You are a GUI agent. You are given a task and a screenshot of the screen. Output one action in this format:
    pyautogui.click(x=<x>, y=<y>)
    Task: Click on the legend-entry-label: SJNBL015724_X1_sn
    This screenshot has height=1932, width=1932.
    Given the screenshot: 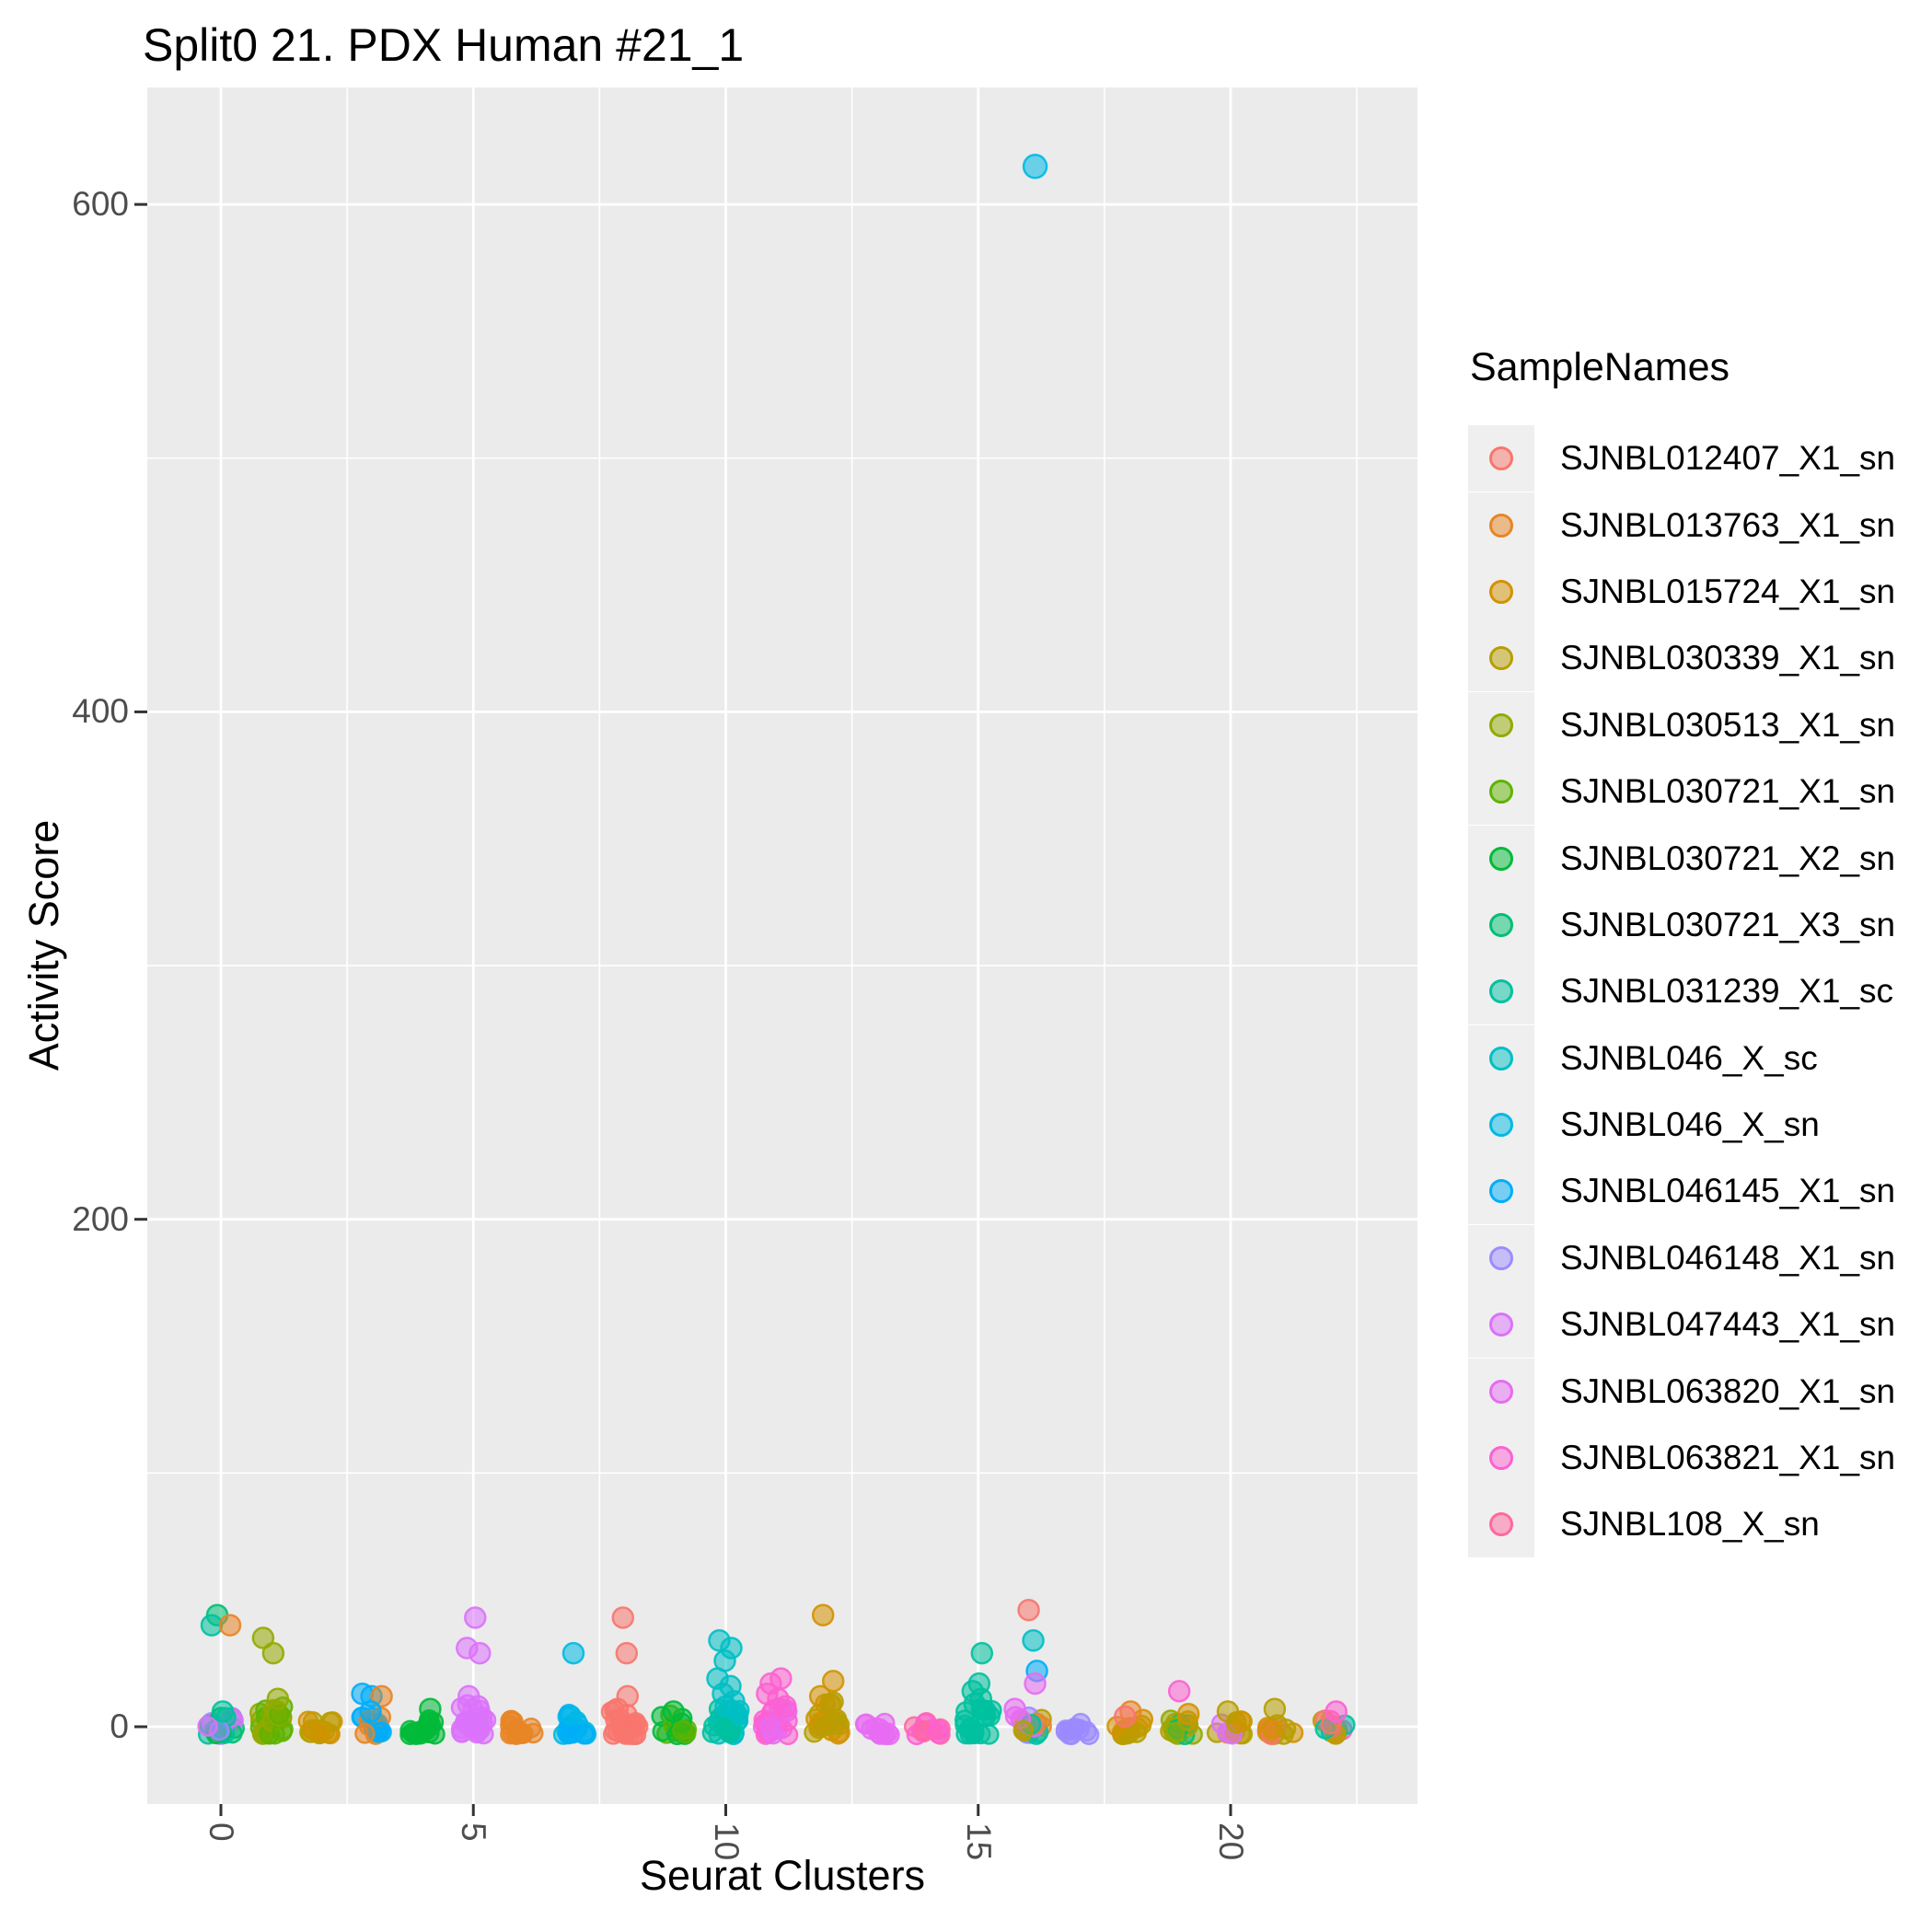 What is the action you would take?
    pyautogui.click(x=1728, y=591)
    